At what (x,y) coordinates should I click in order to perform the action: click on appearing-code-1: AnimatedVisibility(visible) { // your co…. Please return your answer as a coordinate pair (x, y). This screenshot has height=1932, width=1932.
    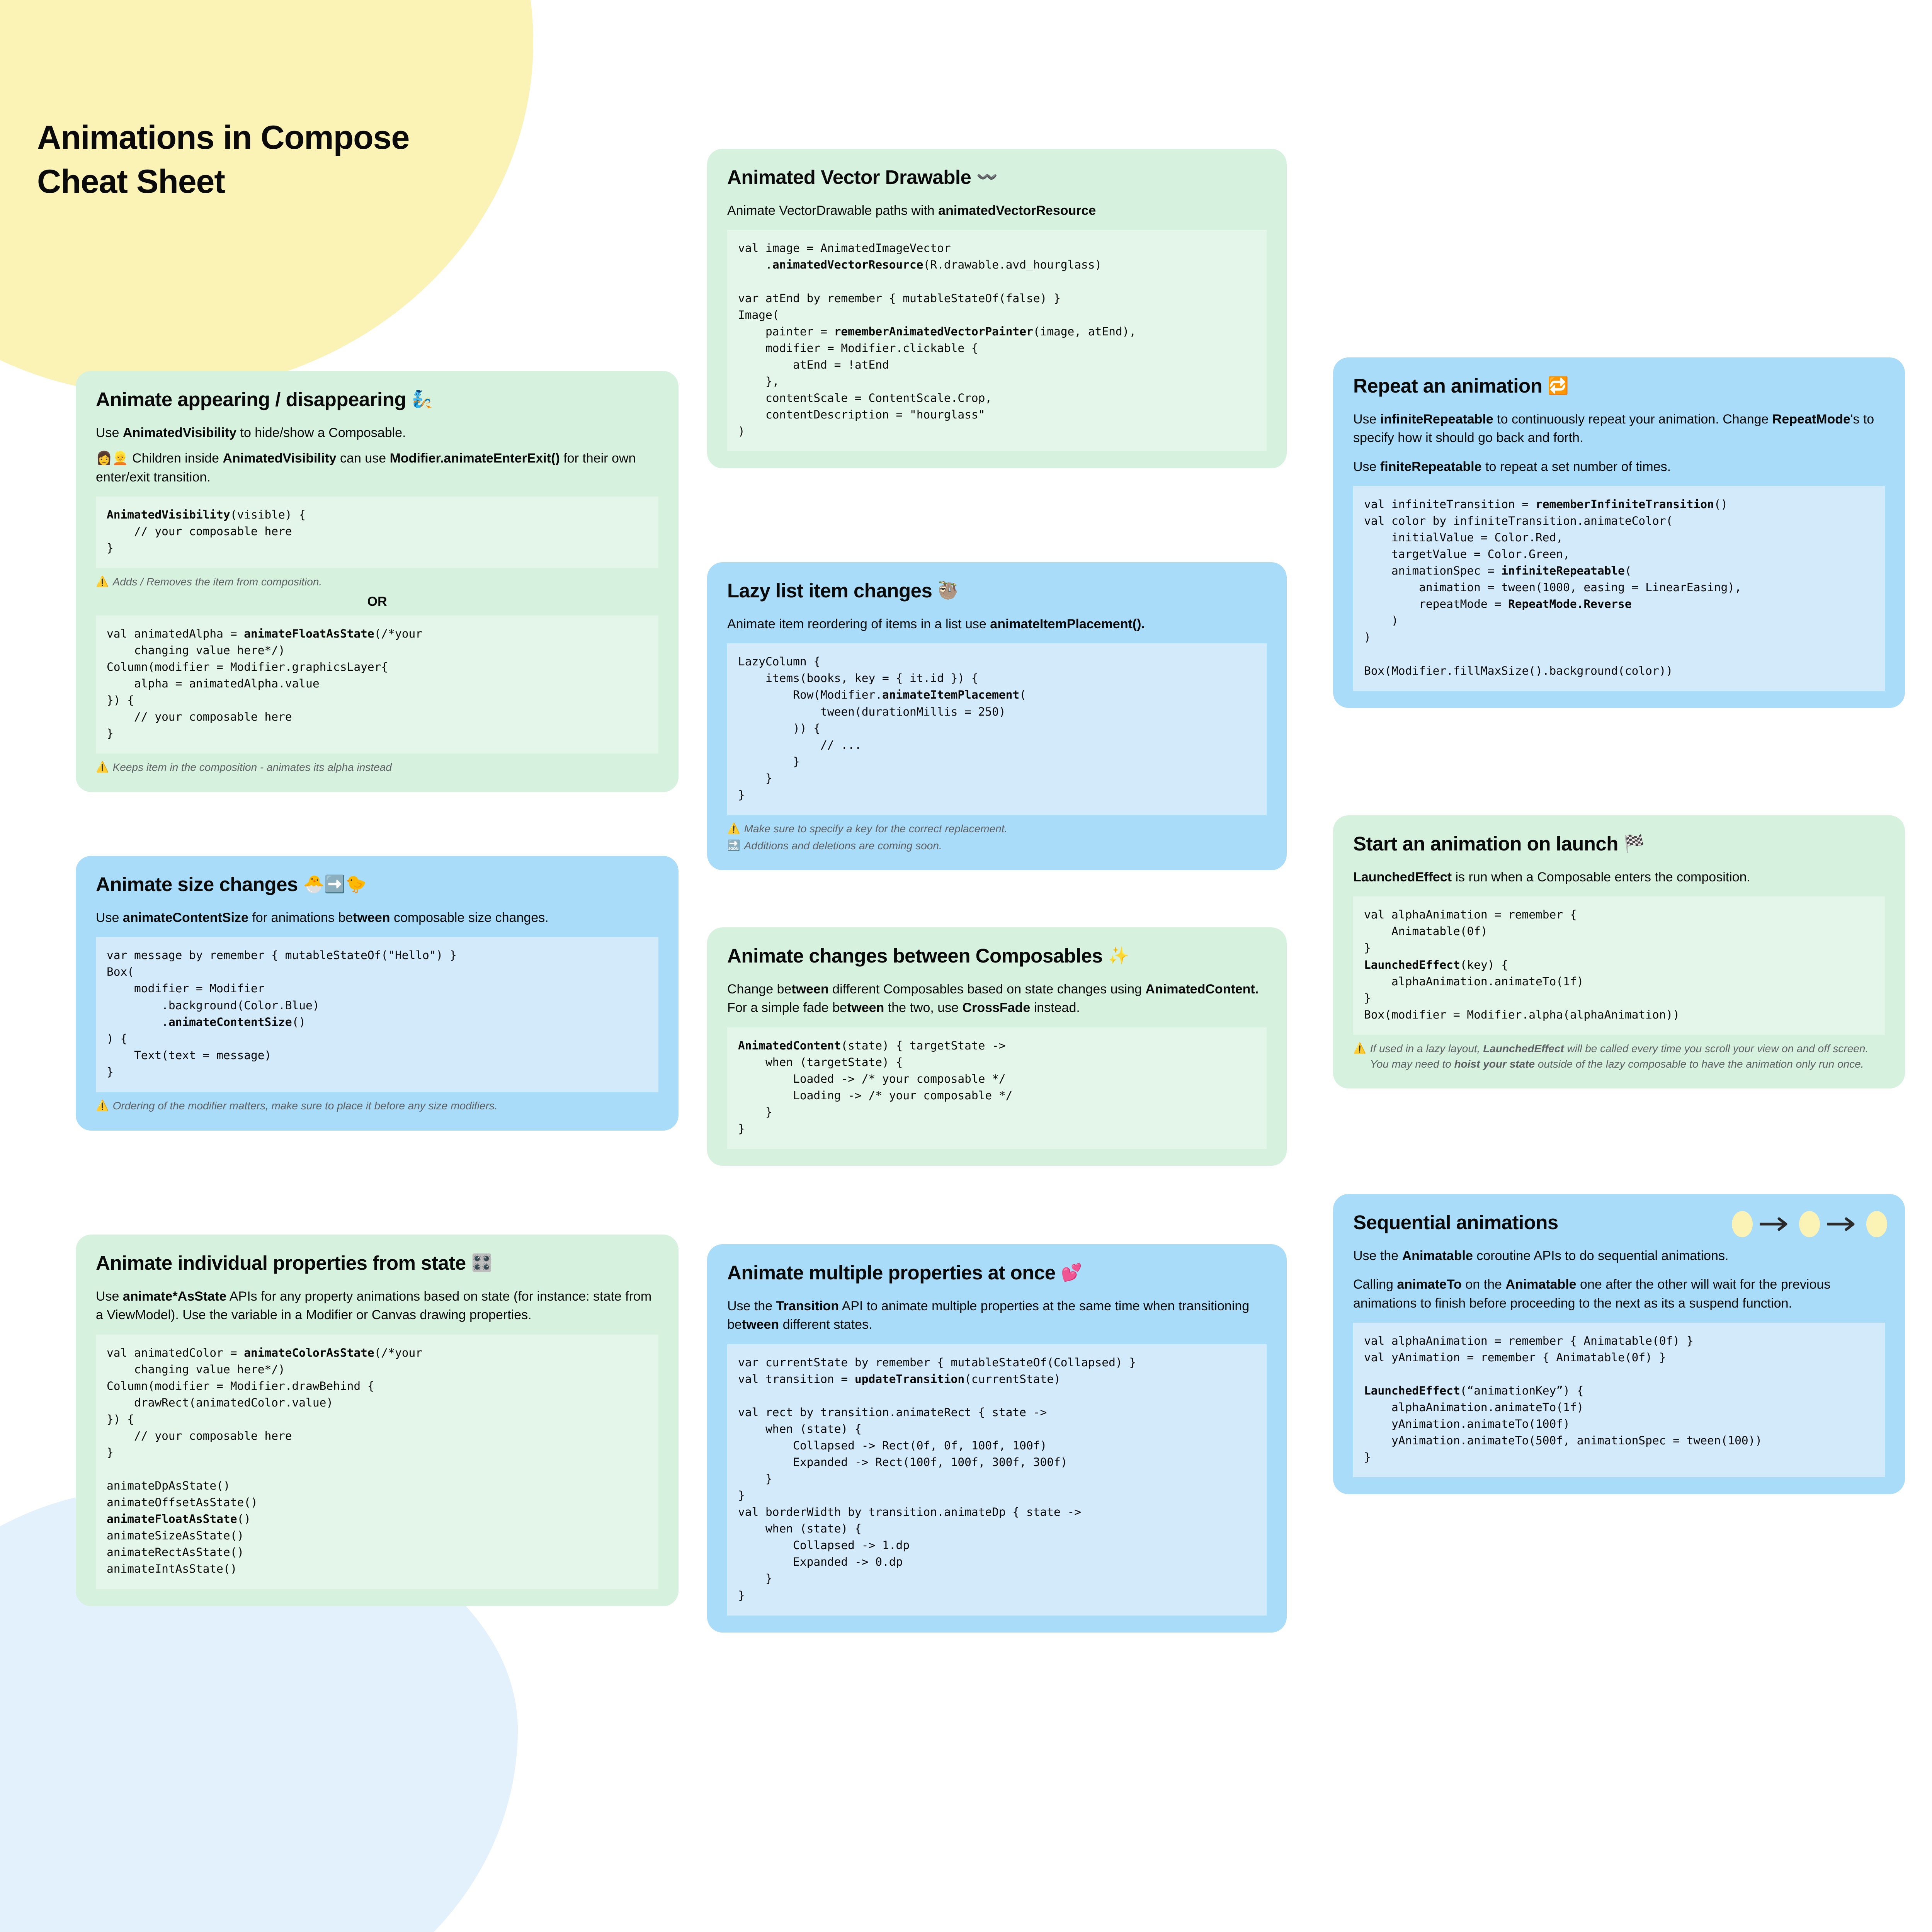
    Looking at the image, I should click on (377, 532).